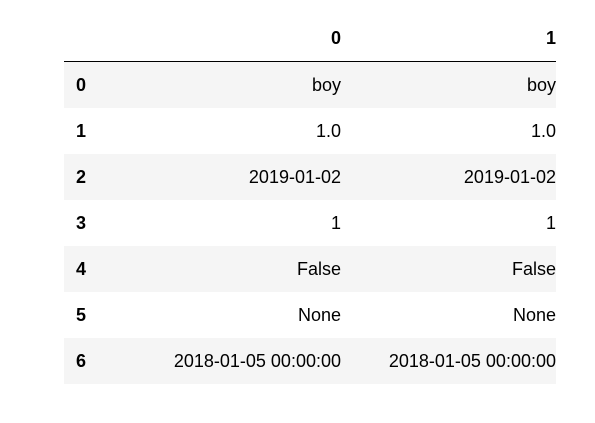  I want to click on table-row: 4 False False, so click(310, 269).